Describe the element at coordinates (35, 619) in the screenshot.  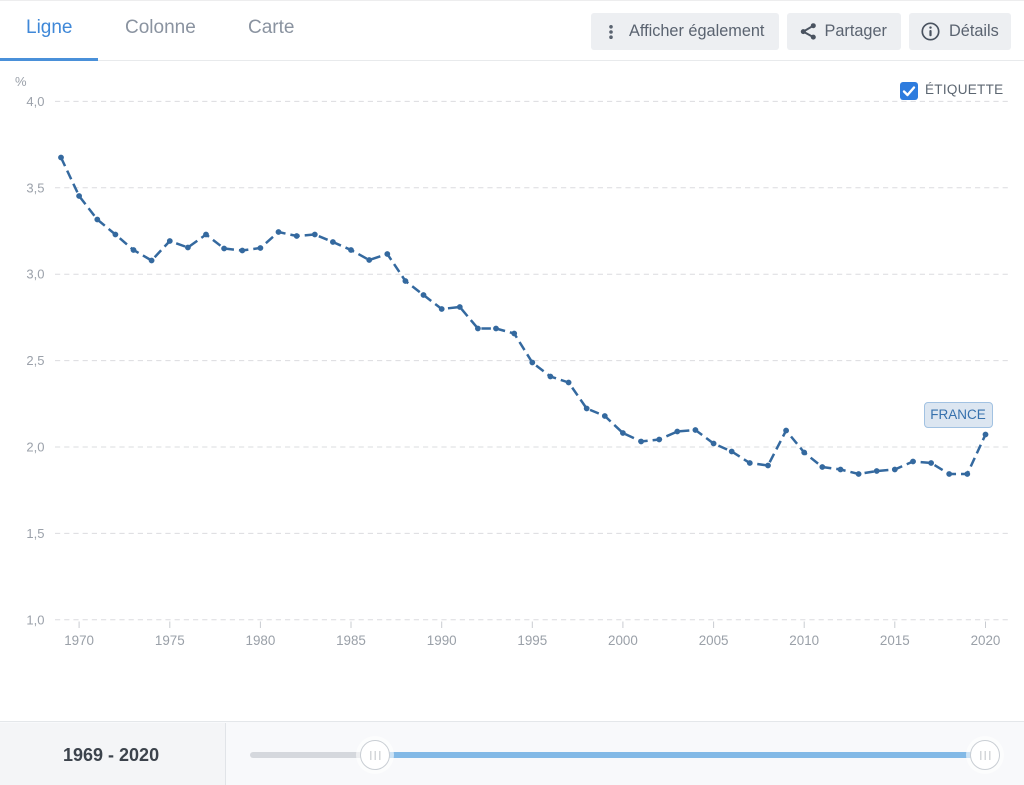
I see `svg-text: 1,0` at that location.